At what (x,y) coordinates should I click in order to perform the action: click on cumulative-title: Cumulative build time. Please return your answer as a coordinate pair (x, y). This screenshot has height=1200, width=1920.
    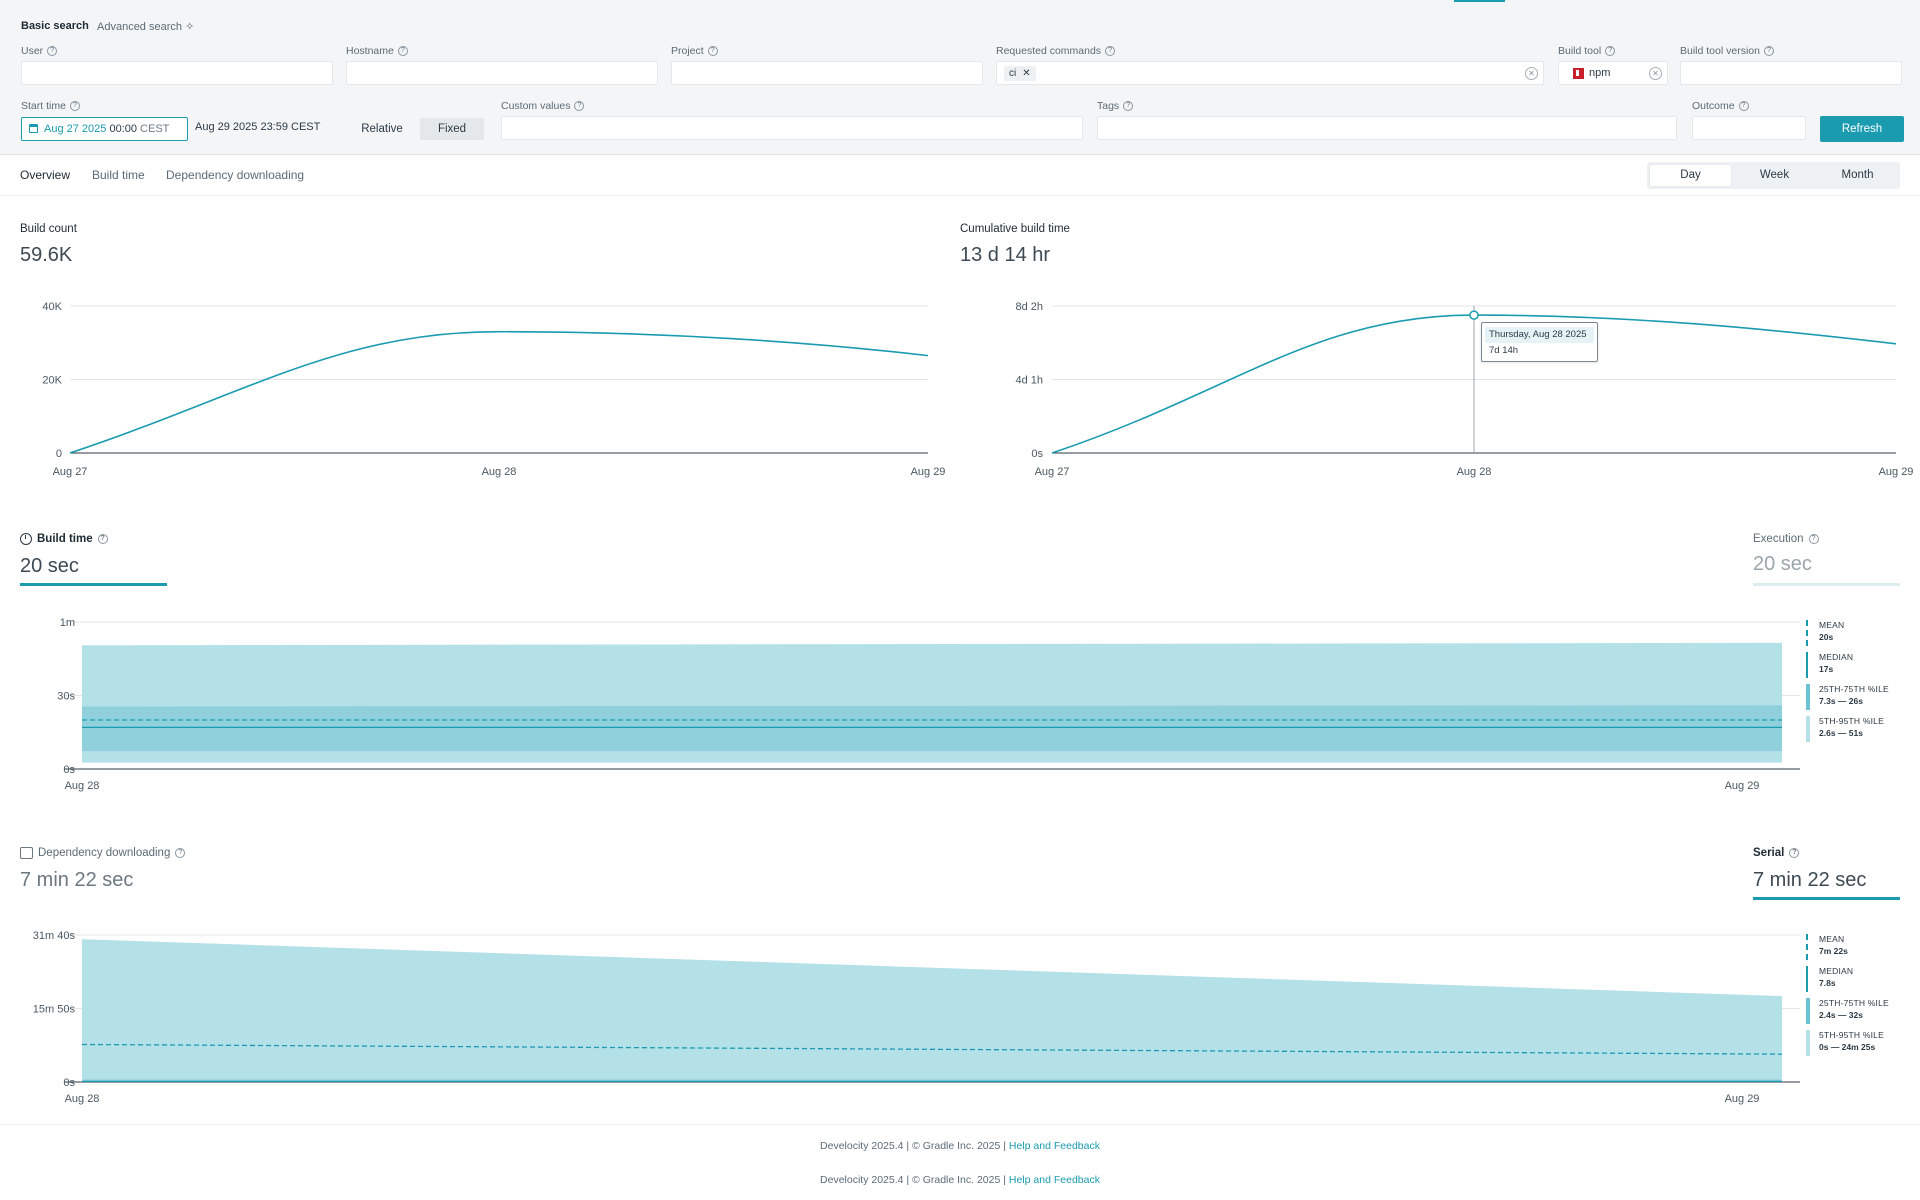
    Looking at the image, I should click on (1015, 229).